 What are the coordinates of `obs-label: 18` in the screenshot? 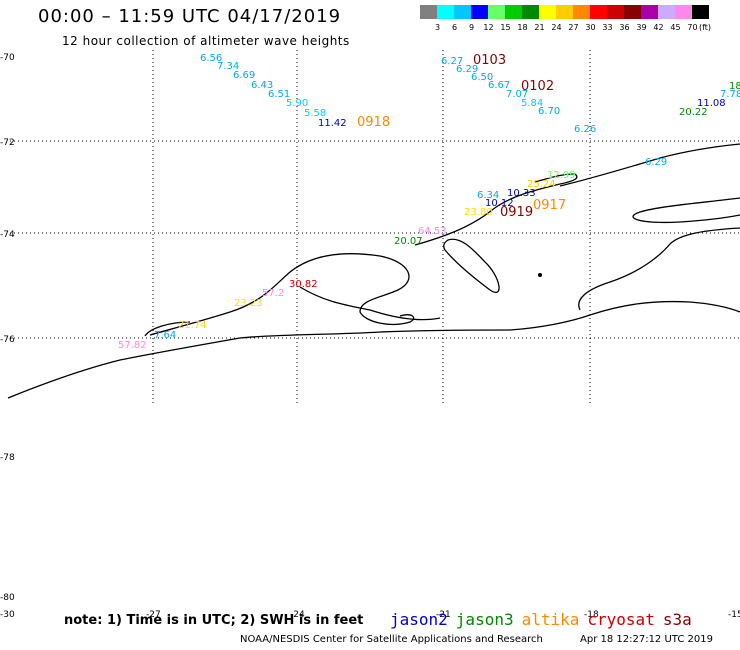 It's located at (734, 86).